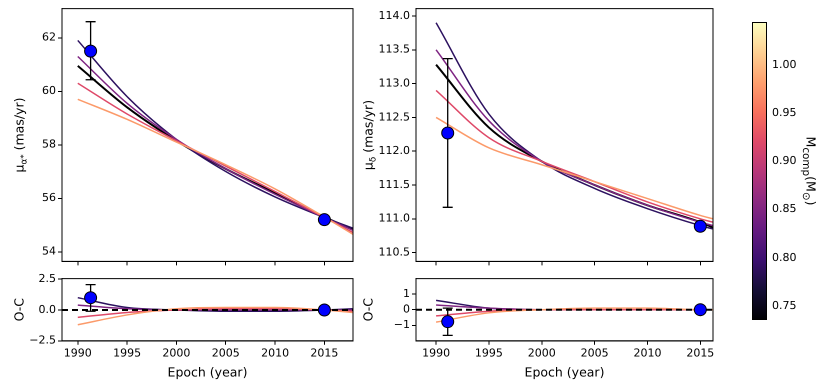 The image size is (831, 384). Describe the element at coordinates (394, 151) in the screenshot. I see `y-tick-label: 112.0` at that location.